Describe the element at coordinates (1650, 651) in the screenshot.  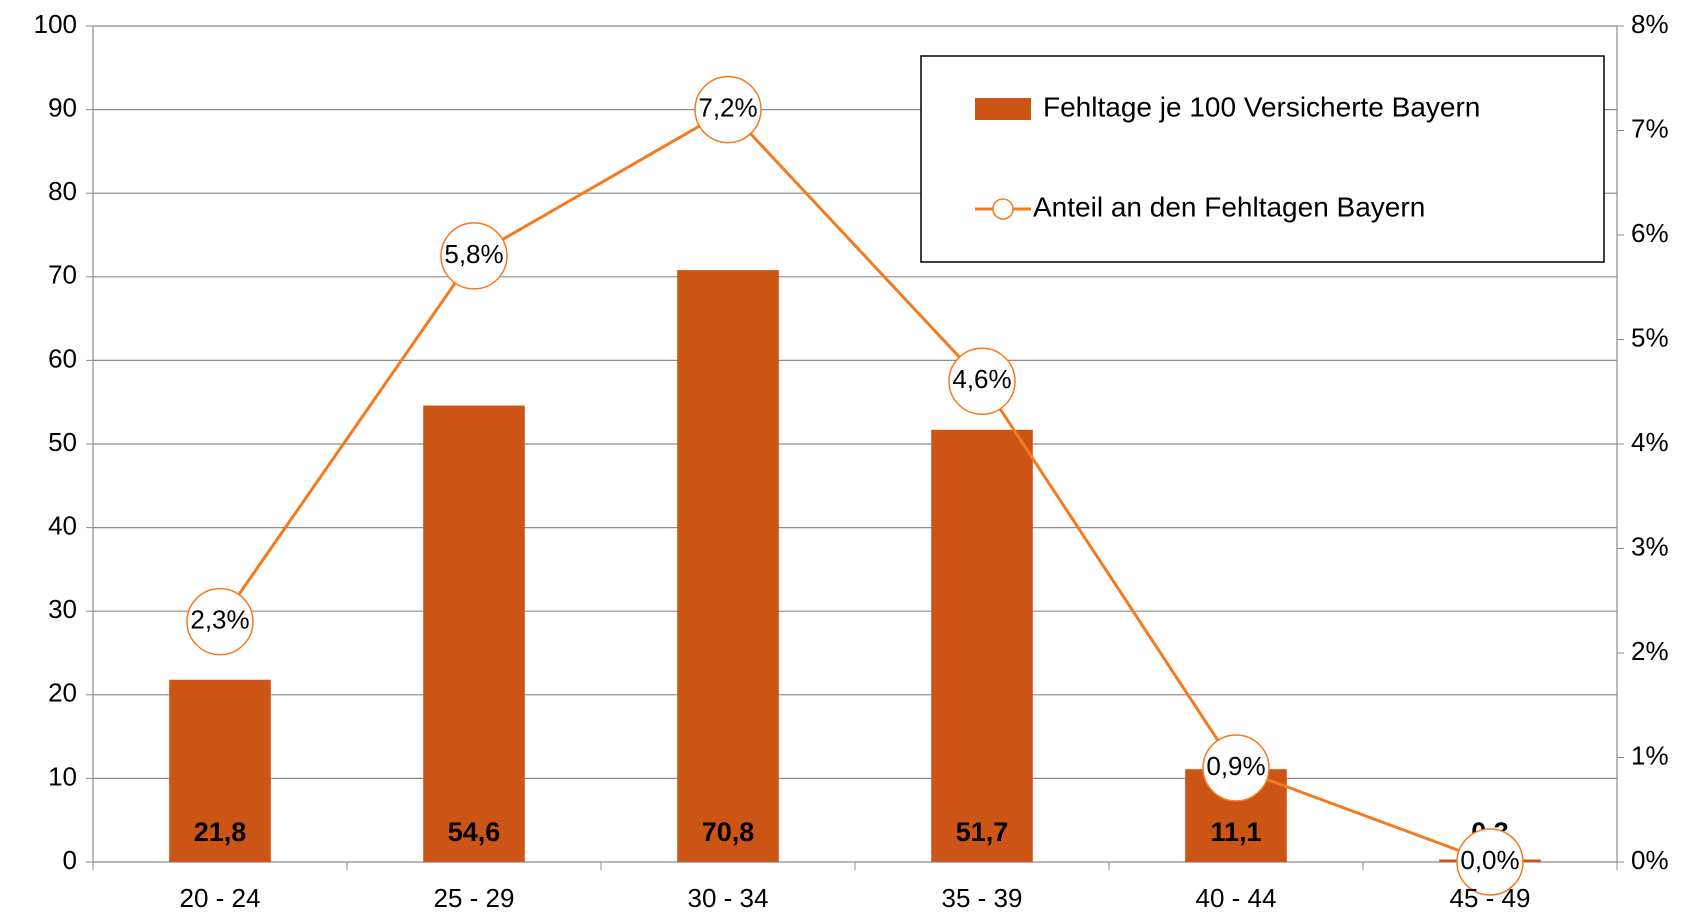
I see `y2-tick-label: 2%` at that location.